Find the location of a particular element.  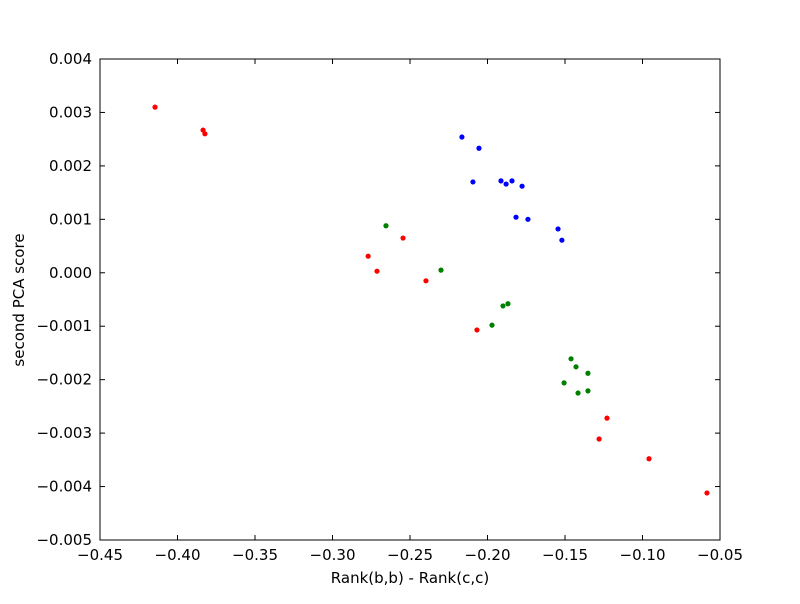

x-tick-label: −0.25 is located at coordinates (410, 555).